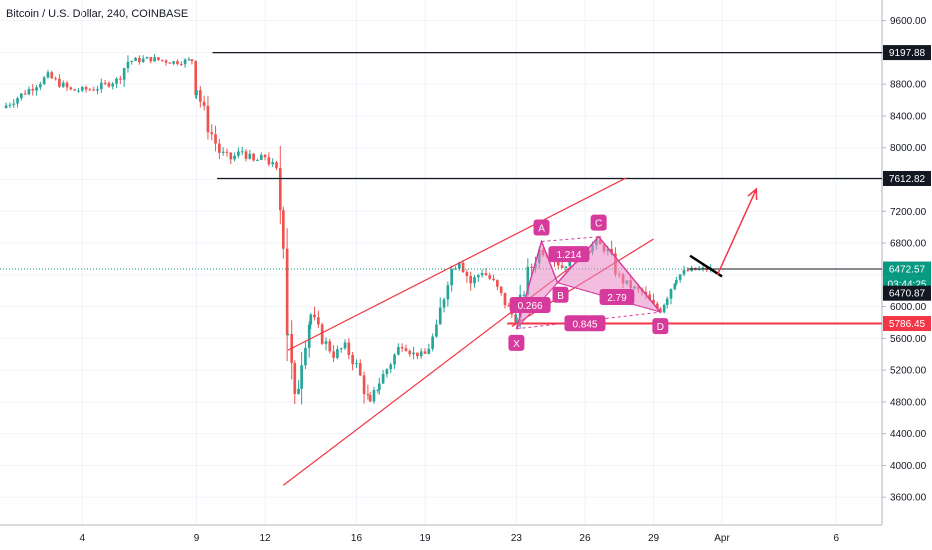  I want to click on harmonic-point-a: A, so click(541, 227).